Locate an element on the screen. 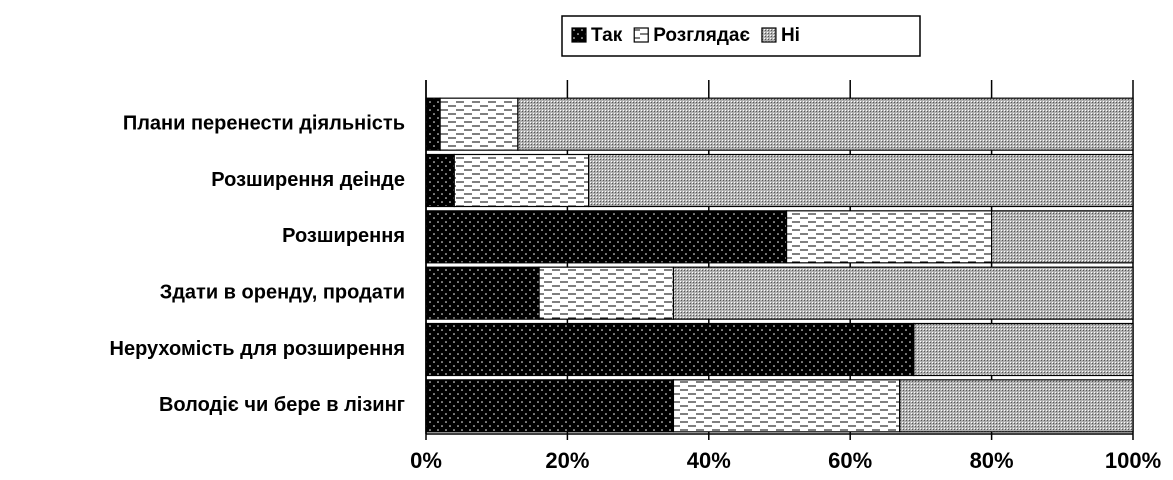 The width and height of the screenshot is (1173, 480). y-tick-label: Розширення is located at coordinates (343, 236).